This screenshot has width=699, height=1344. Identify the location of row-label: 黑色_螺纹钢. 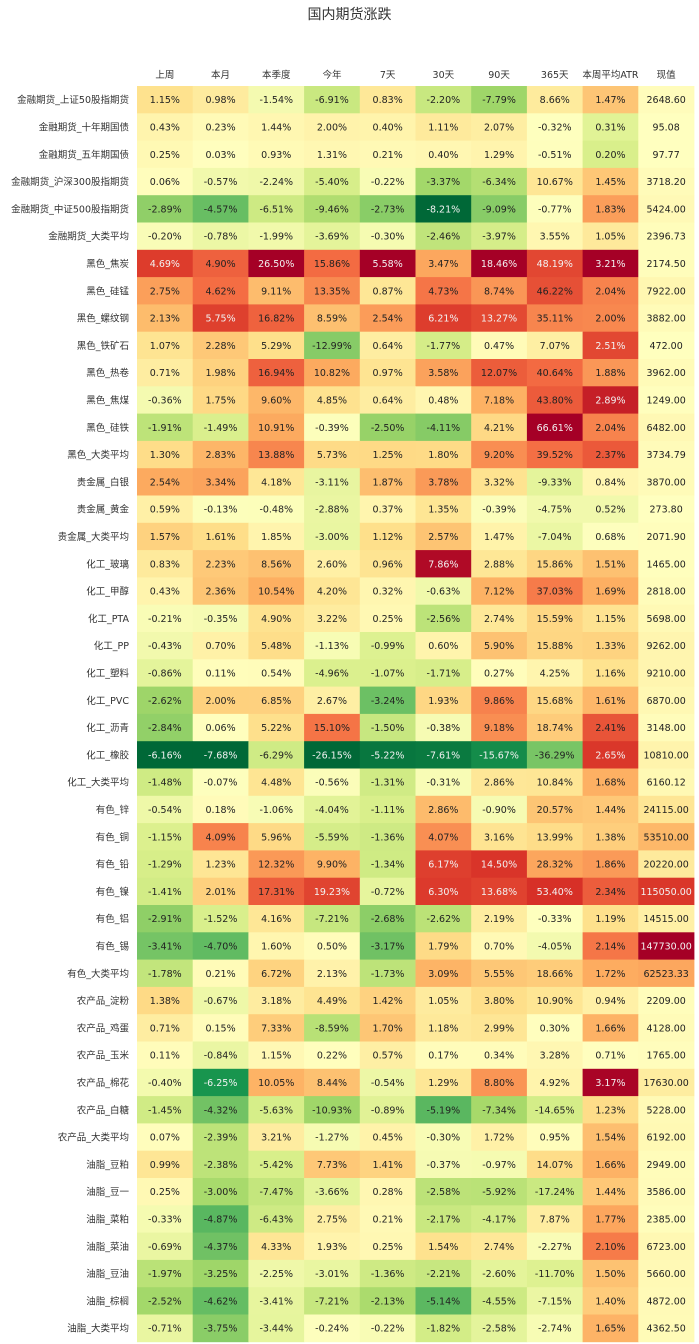
(103, 319).